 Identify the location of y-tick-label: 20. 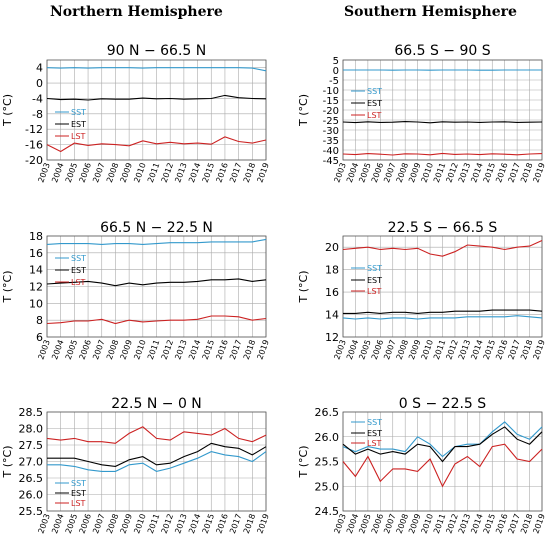
(332, 247).